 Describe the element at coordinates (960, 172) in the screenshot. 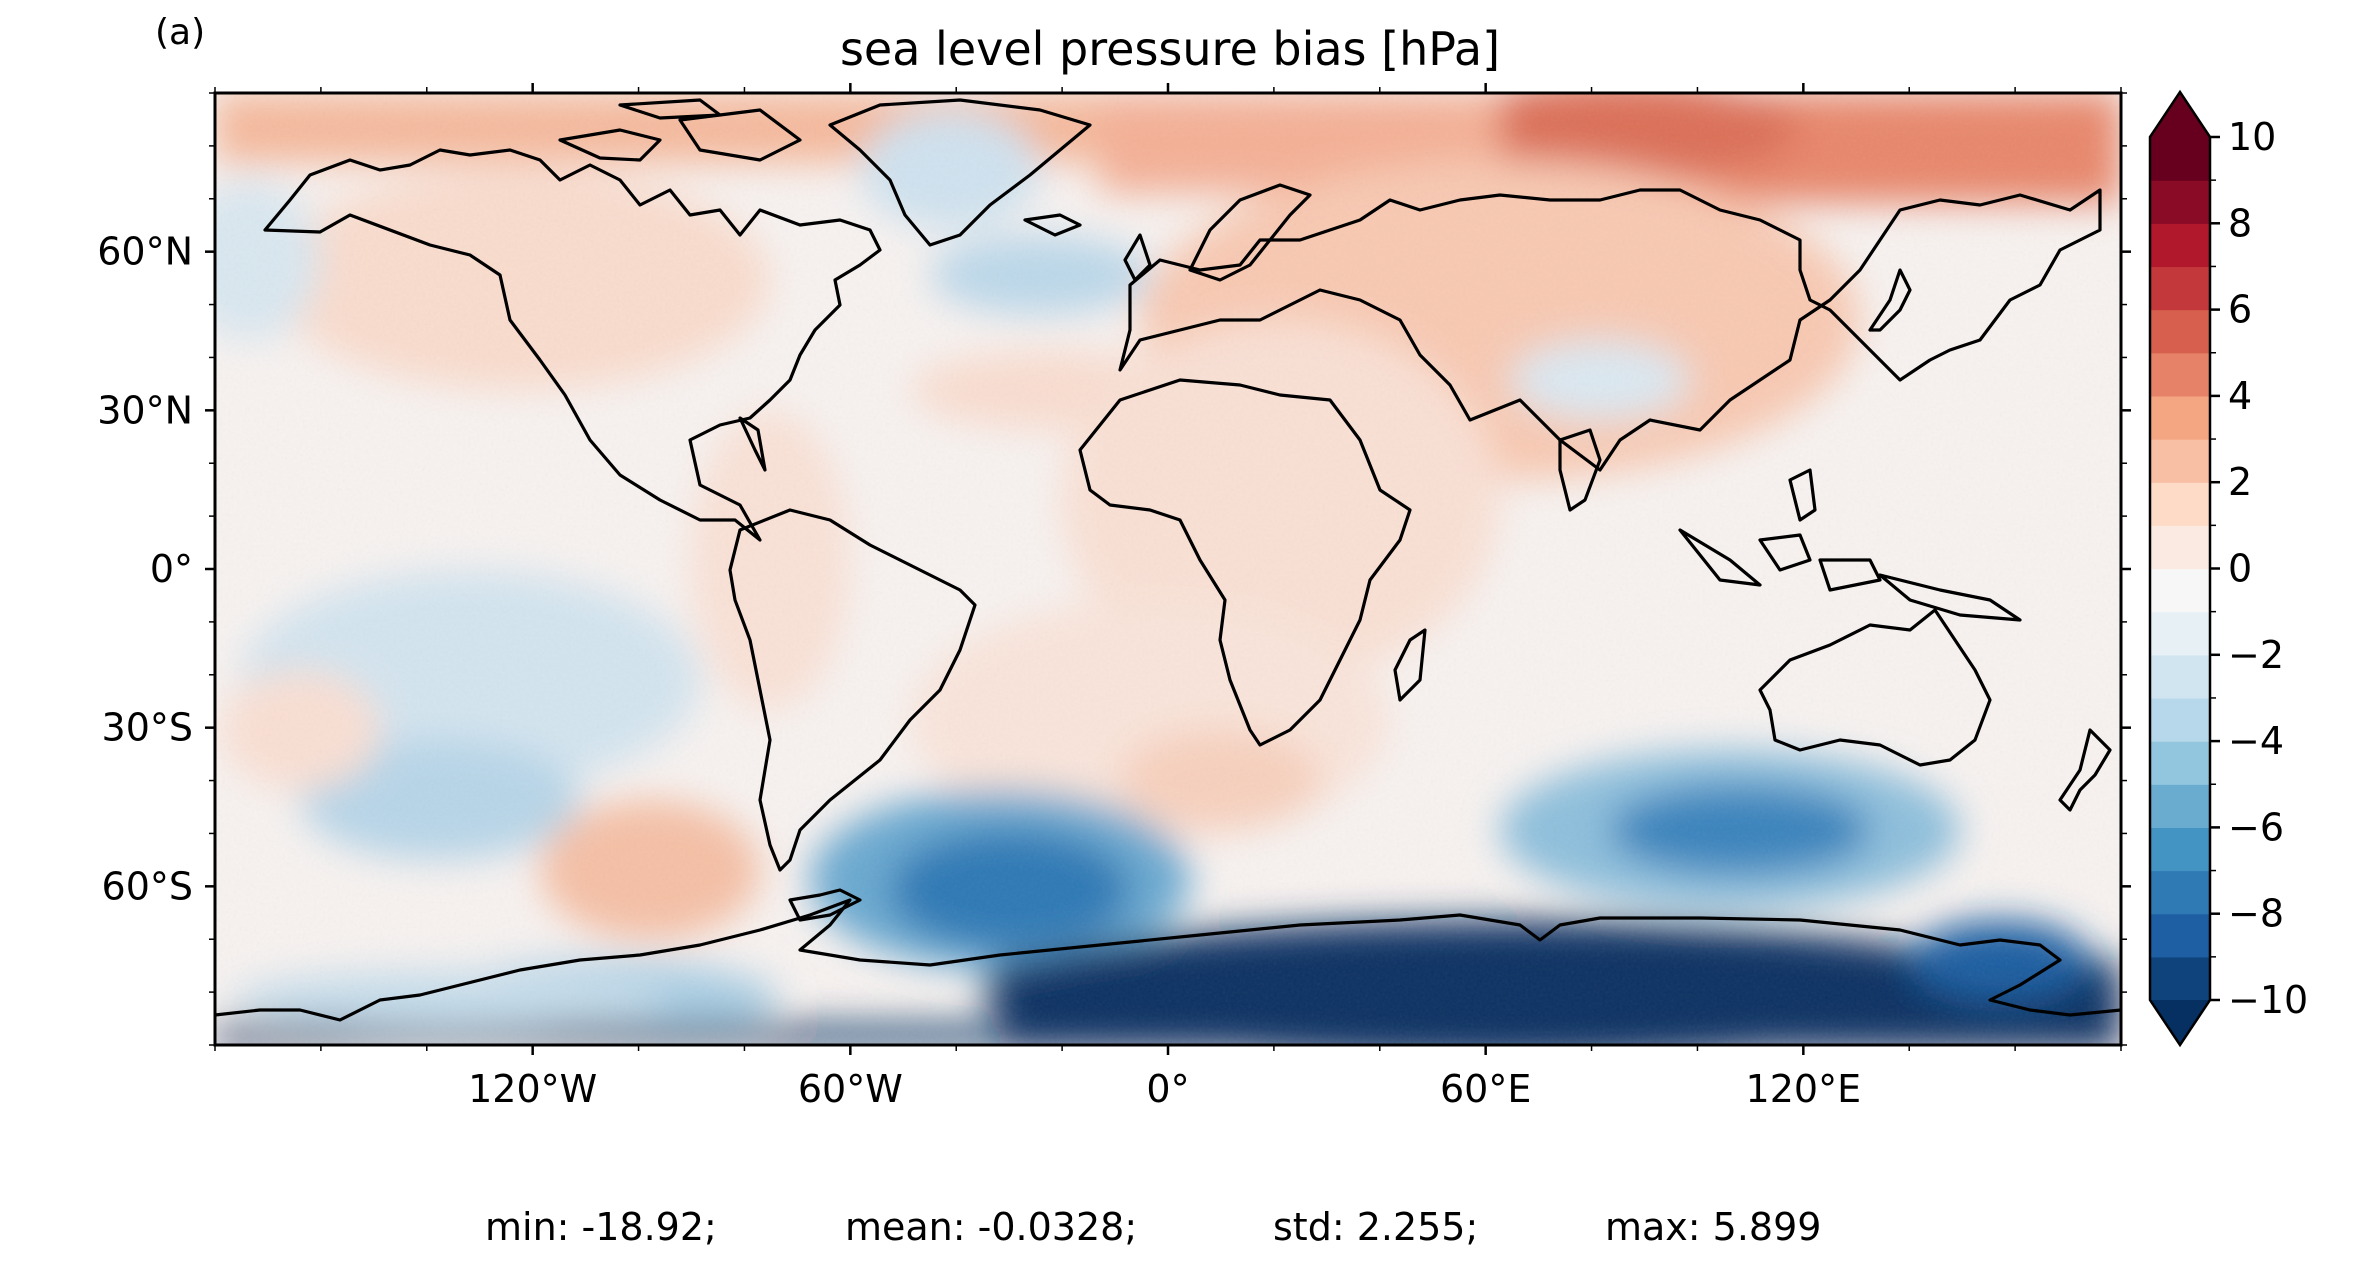

I see `coast-greenland` at that location.